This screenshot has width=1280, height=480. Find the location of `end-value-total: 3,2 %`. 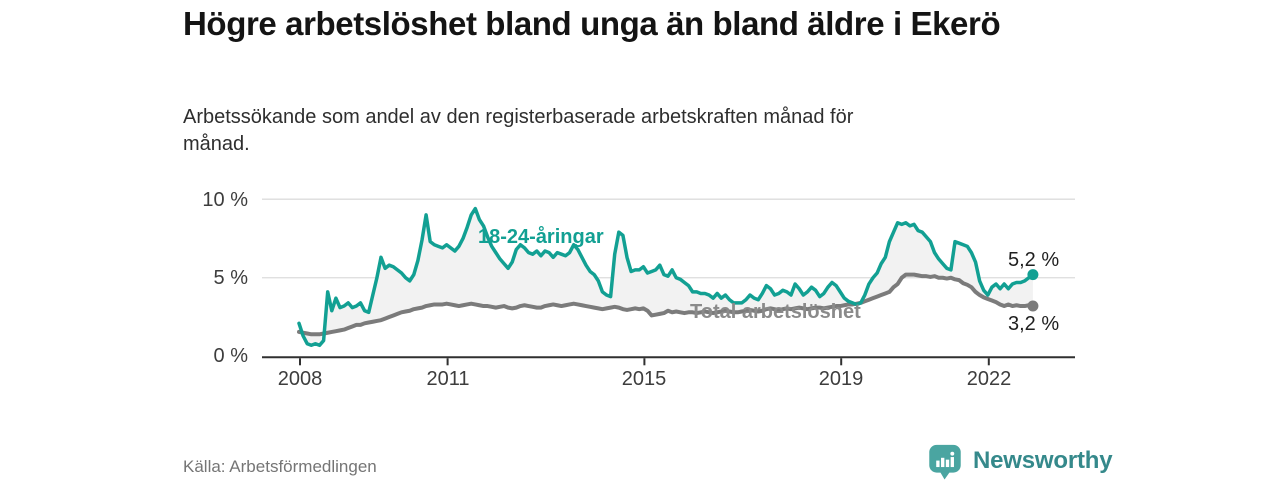

end-value-total: 3,2 % is located at coordinates (1034, 324).